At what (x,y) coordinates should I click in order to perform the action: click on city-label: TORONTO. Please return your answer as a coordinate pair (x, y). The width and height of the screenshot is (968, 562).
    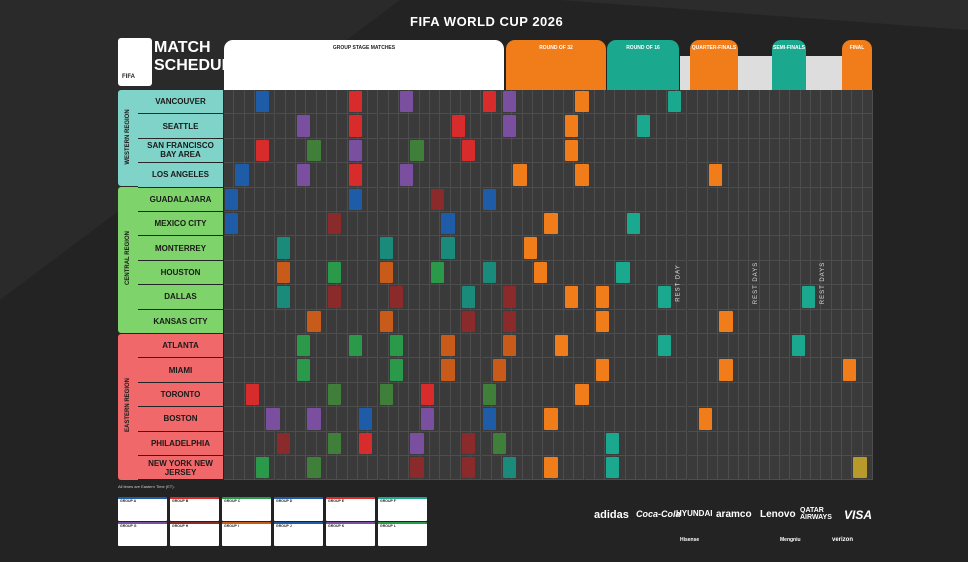
    Looking at the image, I should click on (180, 394).